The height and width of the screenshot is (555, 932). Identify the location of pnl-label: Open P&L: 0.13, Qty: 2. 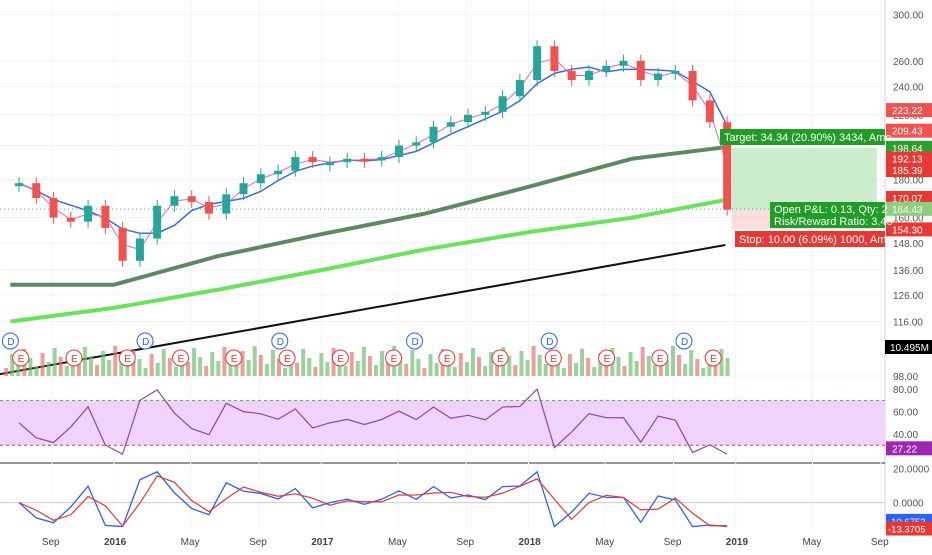
(831, 210).